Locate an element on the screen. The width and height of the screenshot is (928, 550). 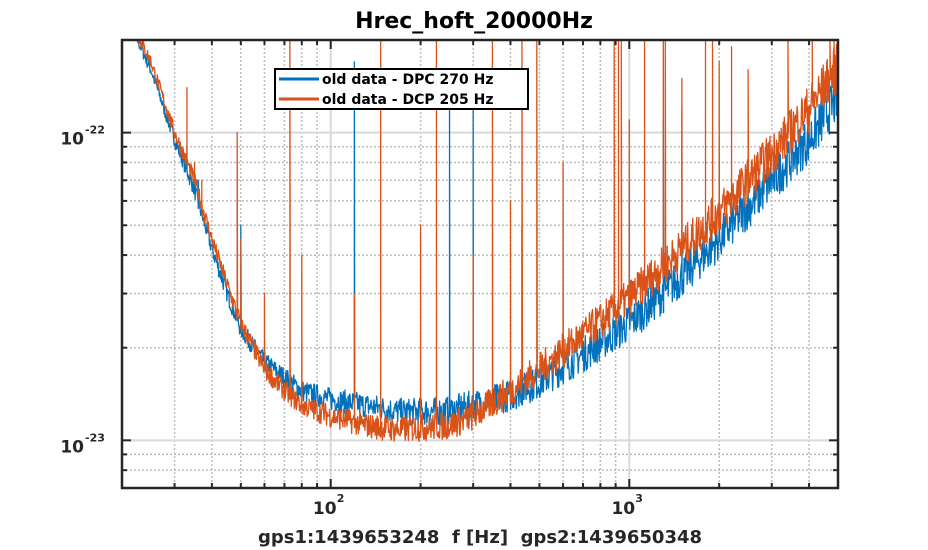
y-tick-label-exponent: -22 is located at coordinates (95, 130).